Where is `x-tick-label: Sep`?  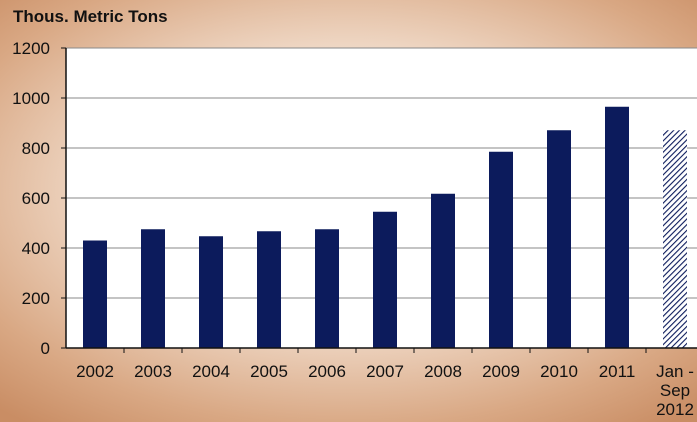
x-tick-label: Sep is located at coordinates (675, 390).